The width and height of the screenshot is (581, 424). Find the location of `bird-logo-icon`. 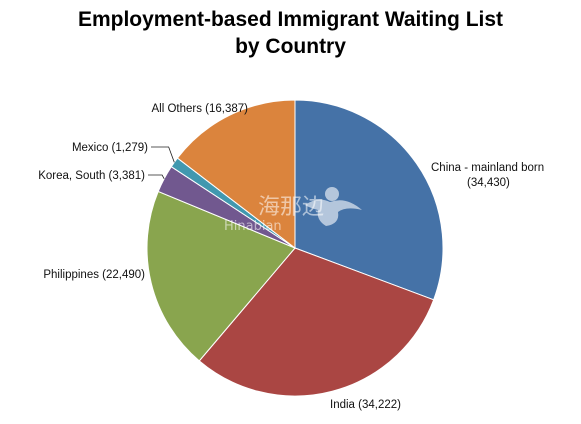

bird-logo-icon is located at coordinates (333, 206).